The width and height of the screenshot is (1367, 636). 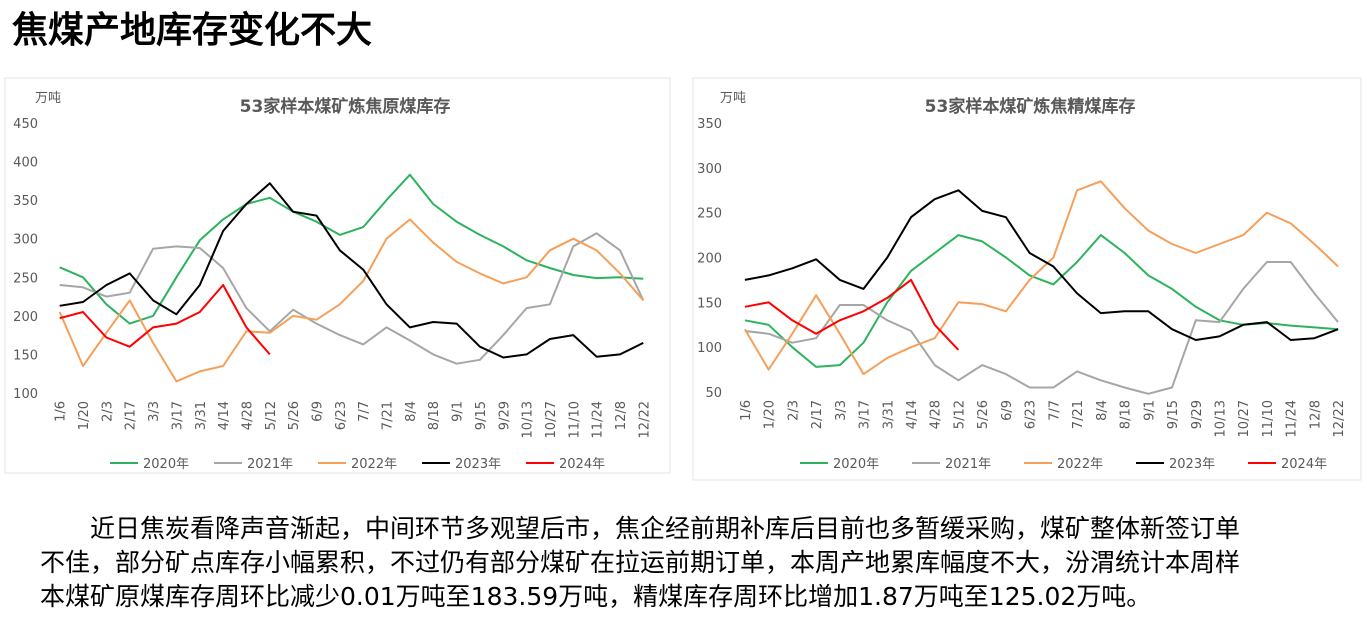 I want to click on page-title: 焦煤产地库存变化不大, so click(x=192, y=30).